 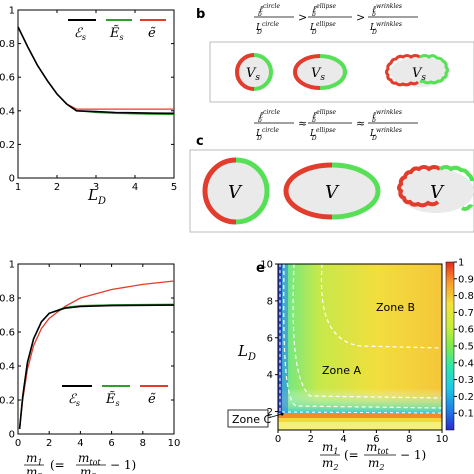 I want to click on x-axis-label: m1 m2 (= mtot m2 − 1), so click(x=80, y=462).